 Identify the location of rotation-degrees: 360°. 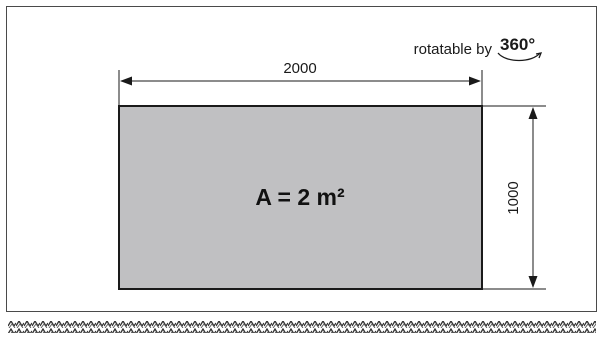
(517, 44).